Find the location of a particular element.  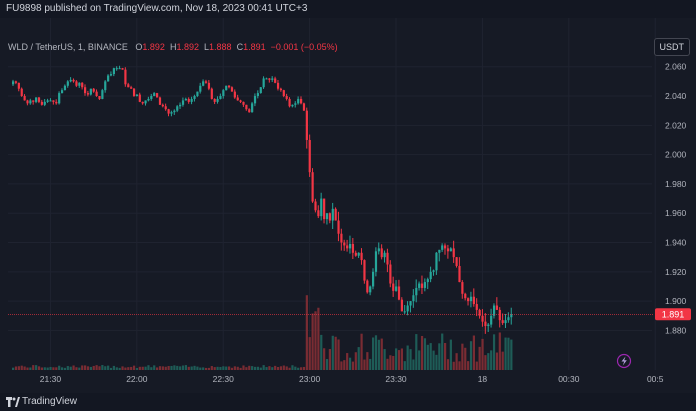

symbol-name: WLD / TetherUS, 1, BINANCE is located at coordinates (68, 47).